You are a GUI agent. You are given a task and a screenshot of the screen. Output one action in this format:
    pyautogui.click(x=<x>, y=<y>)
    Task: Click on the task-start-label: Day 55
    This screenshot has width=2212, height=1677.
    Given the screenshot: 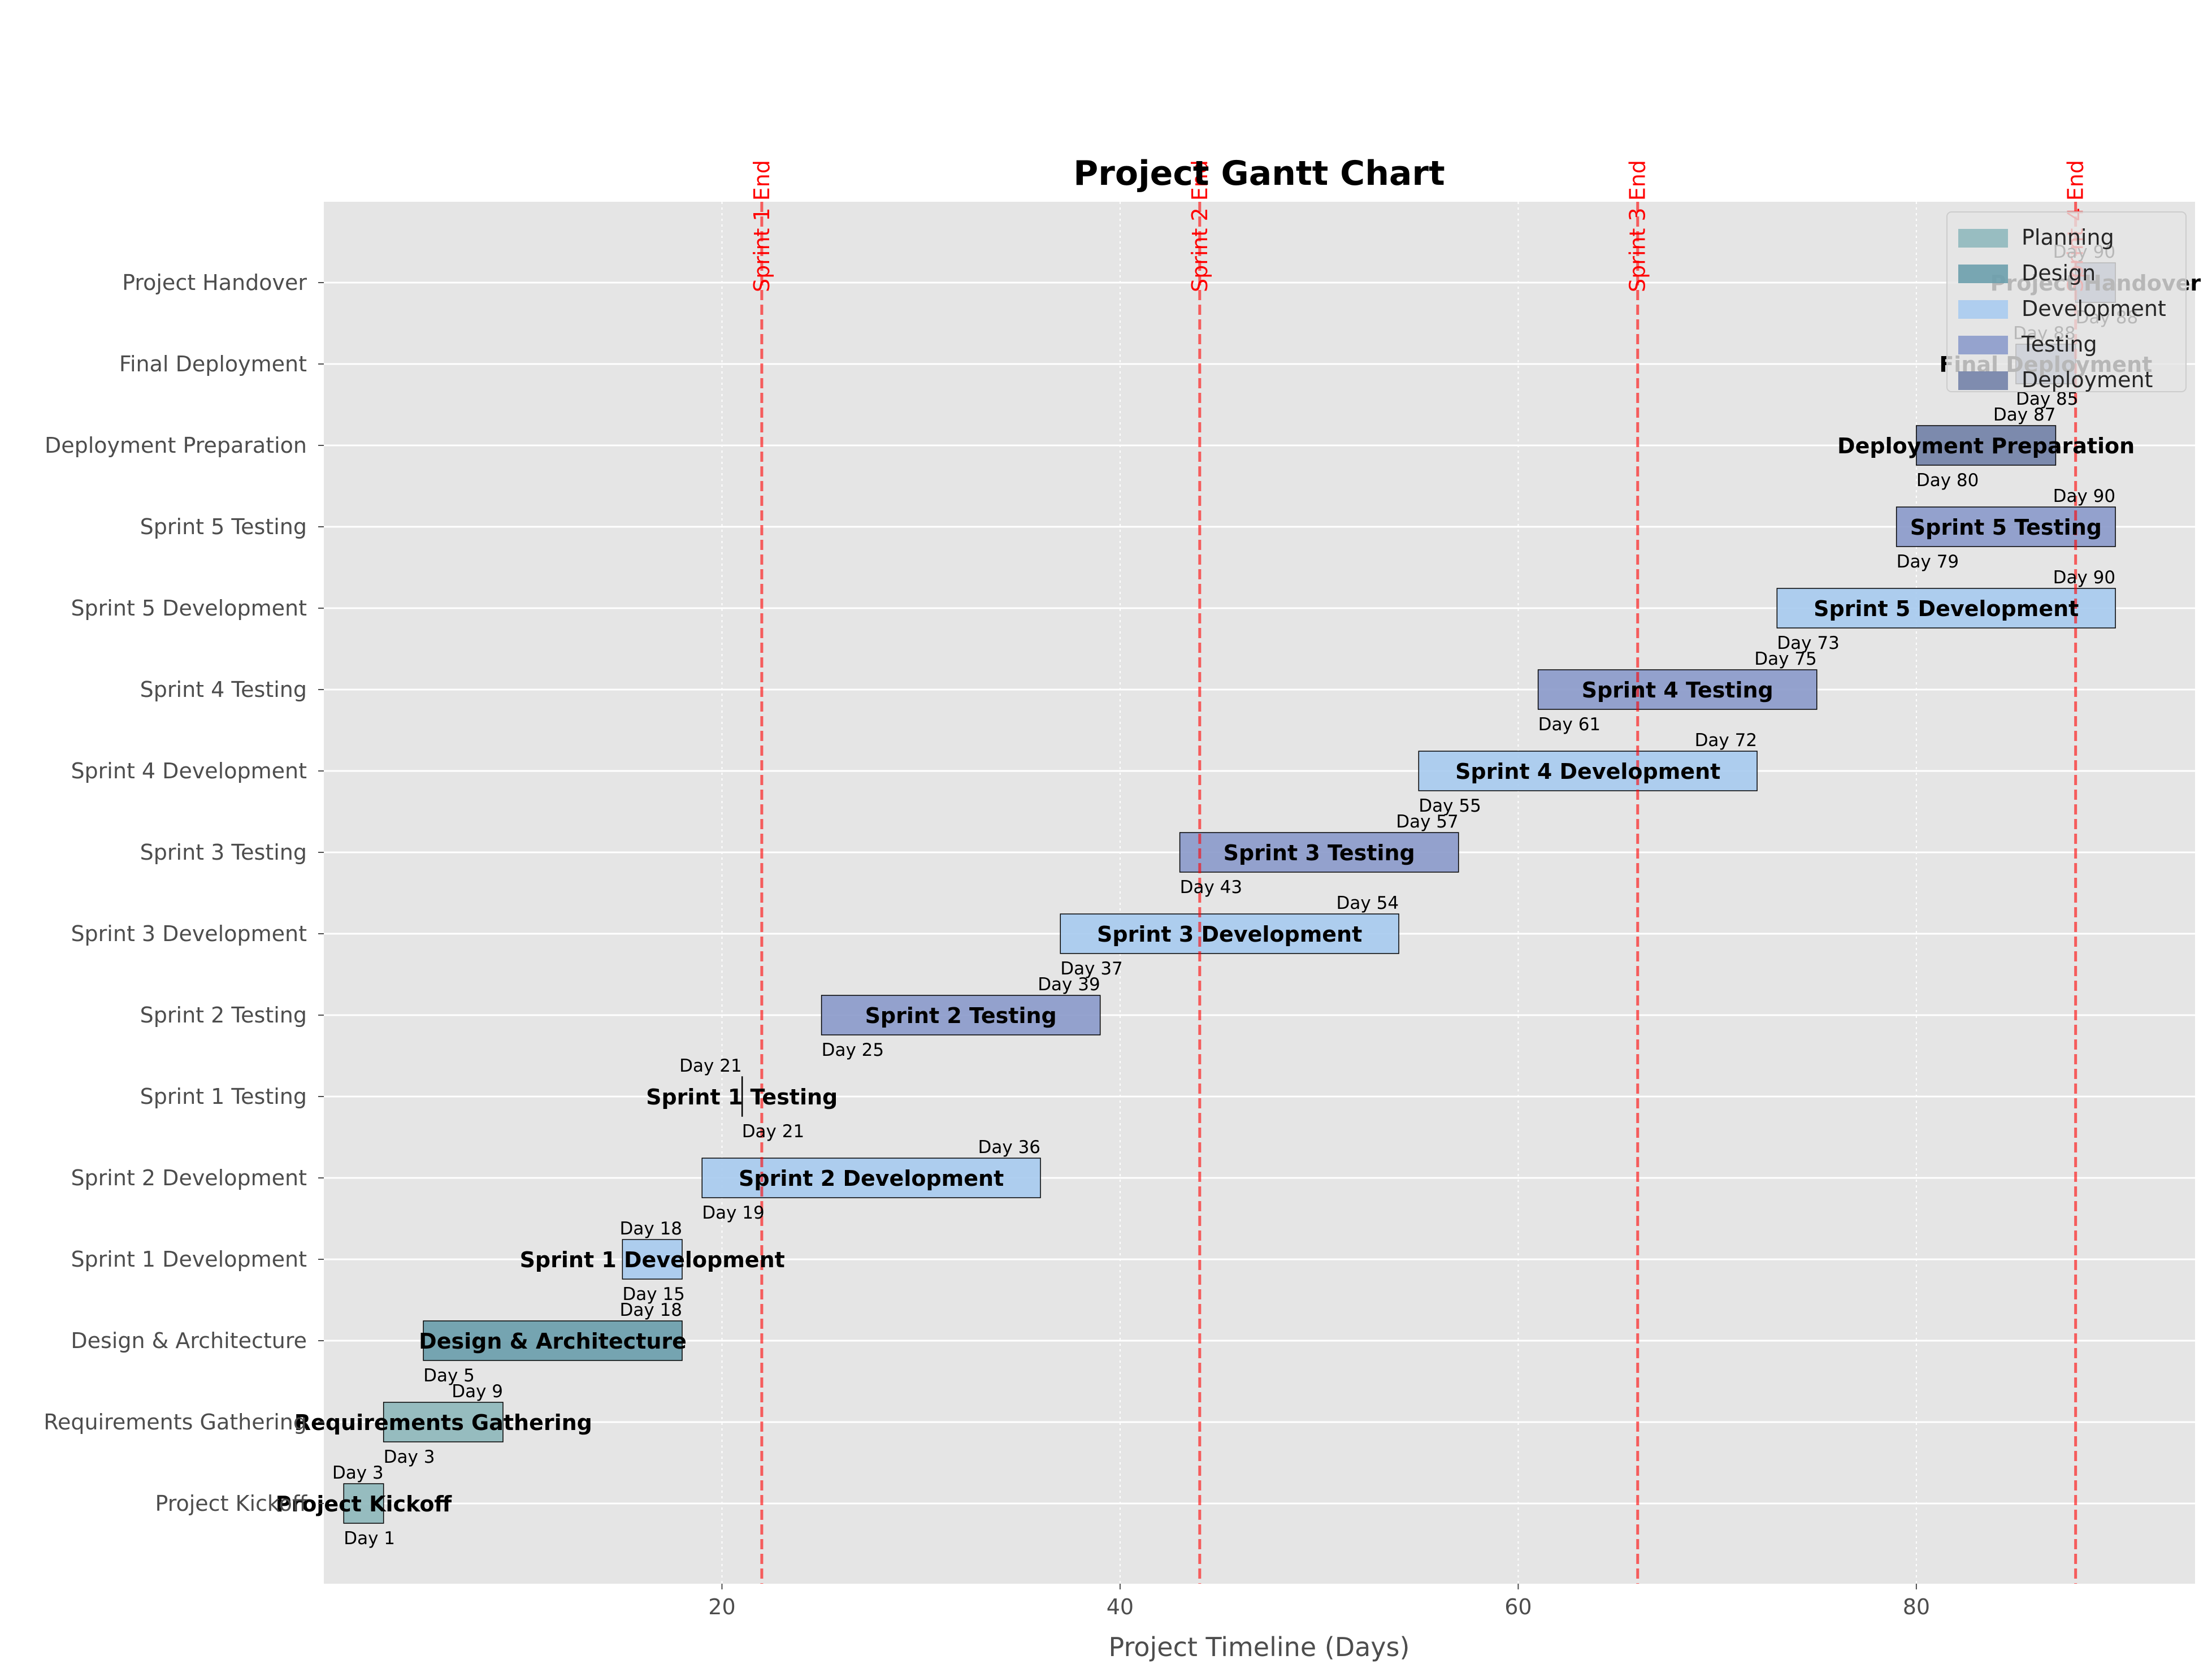 What is the action you would take?
    pyautogui.click(x=1450, y=806)
    